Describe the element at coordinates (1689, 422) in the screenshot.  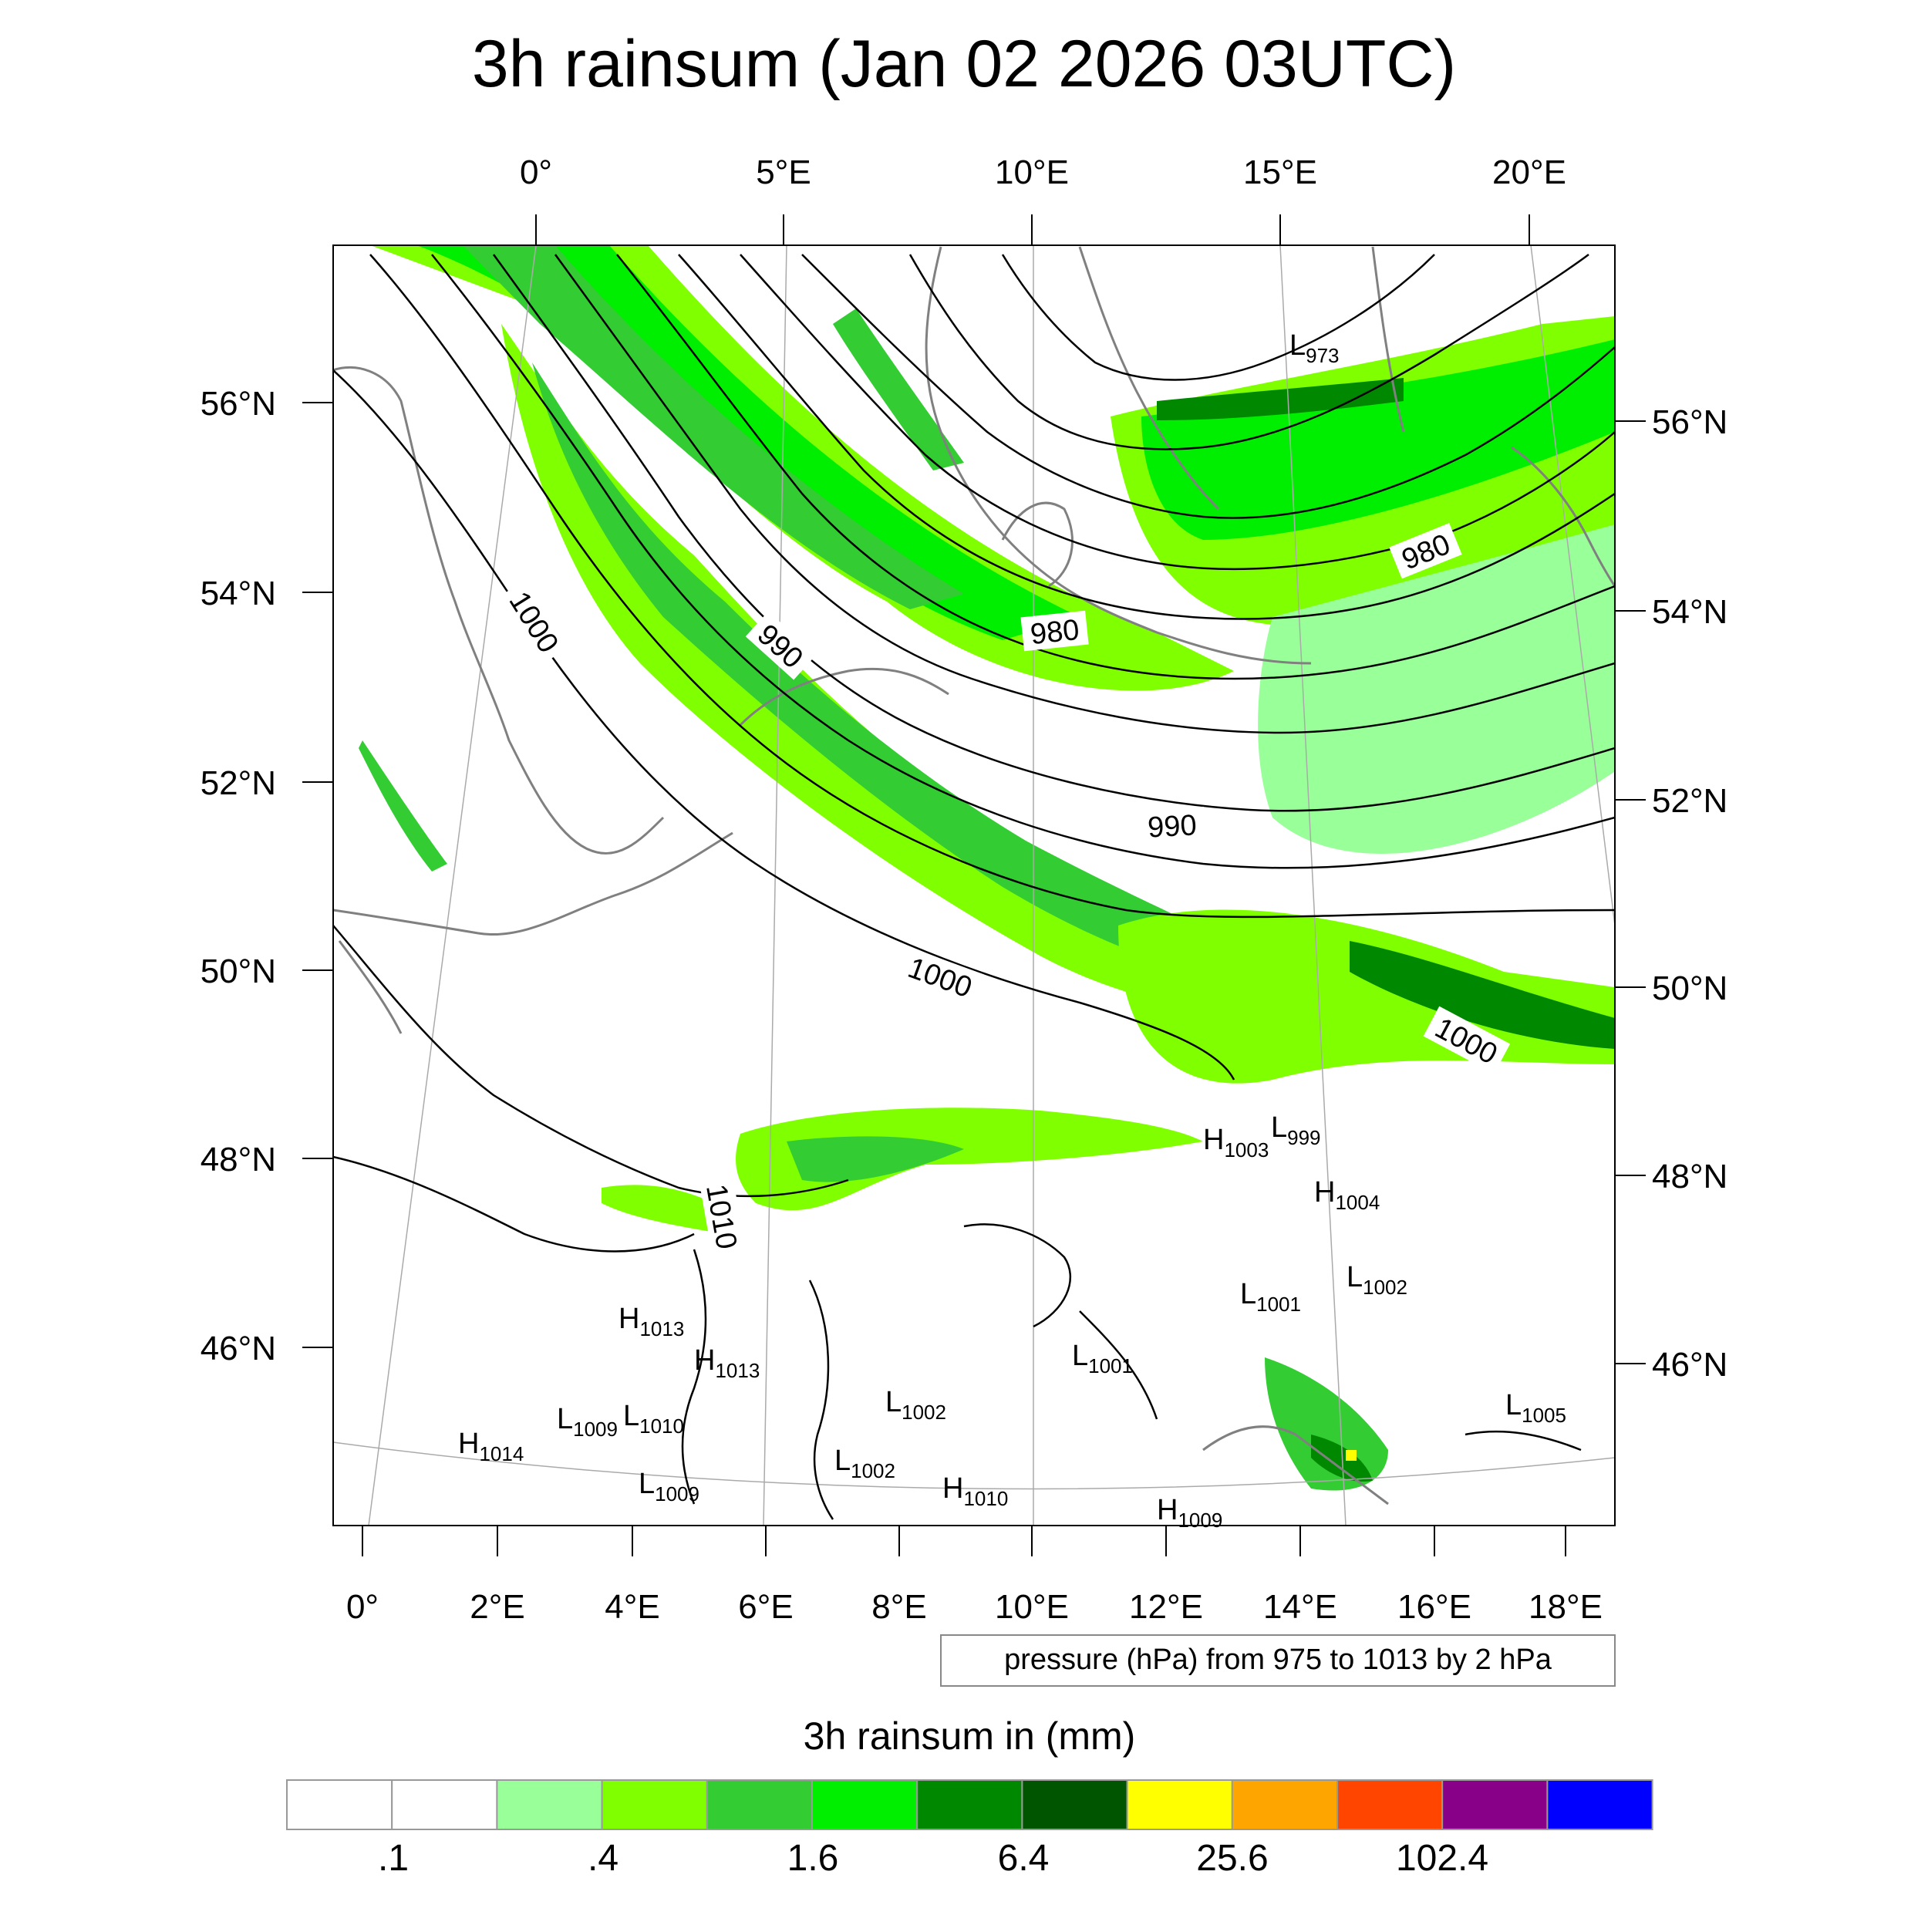
I see `right-lat-label: 56°N` at that location.